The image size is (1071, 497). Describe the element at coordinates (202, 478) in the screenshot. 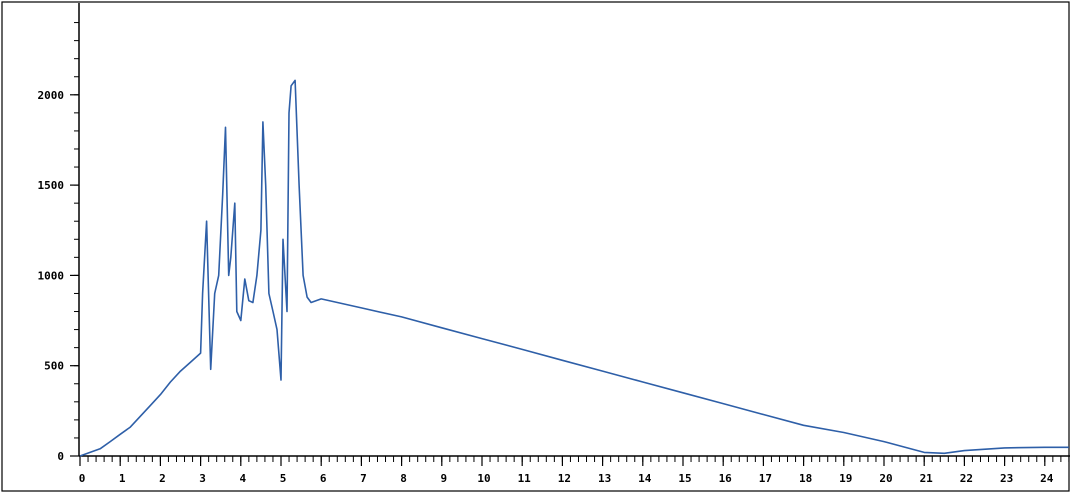

I see `x-tick-label: 3` at that location.